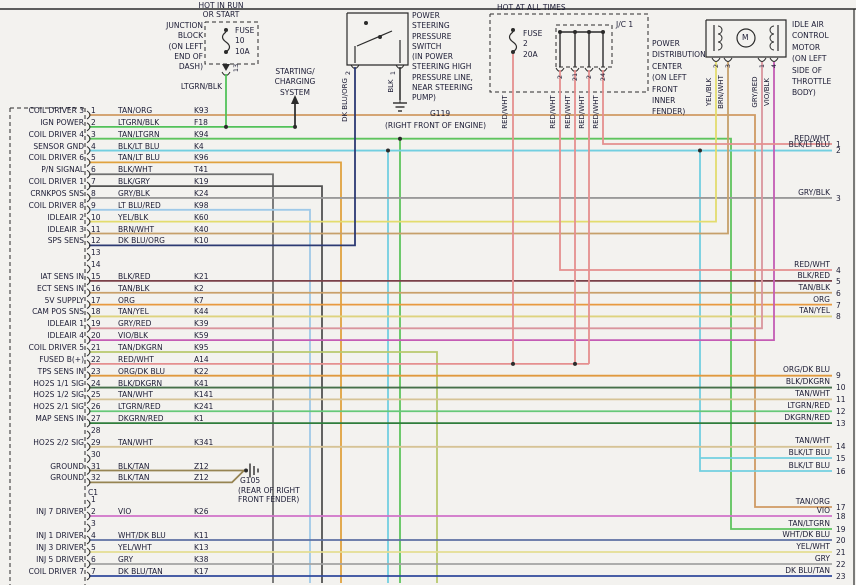 The width and height of the screenshot is (856, 585). I want to click on left-row-circuit: K26, so click(201, 511).